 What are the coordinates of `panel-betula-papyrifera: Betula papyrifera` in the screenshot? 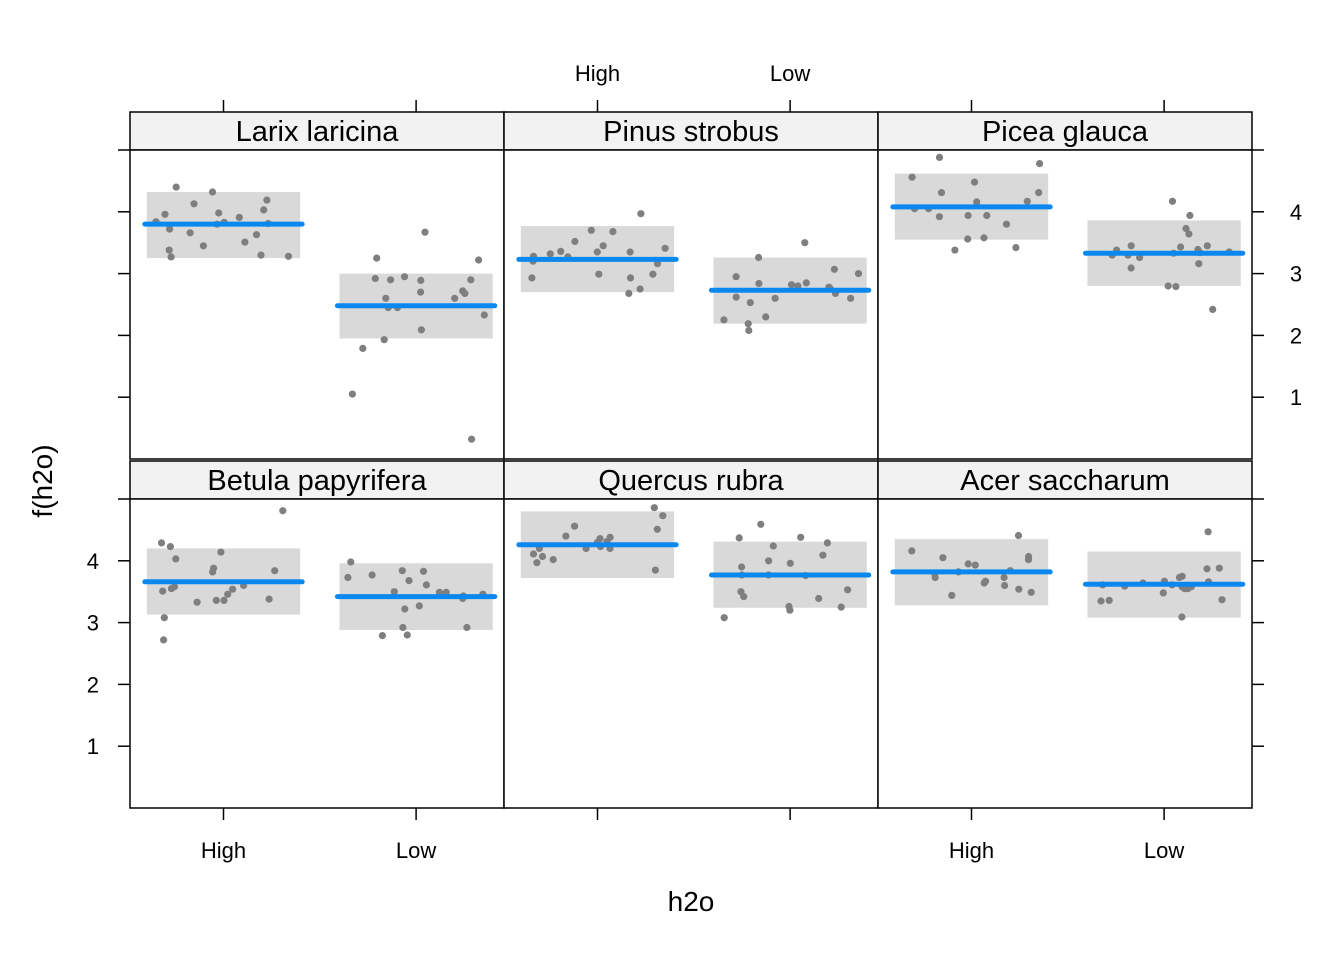 It's located at (317, 634).